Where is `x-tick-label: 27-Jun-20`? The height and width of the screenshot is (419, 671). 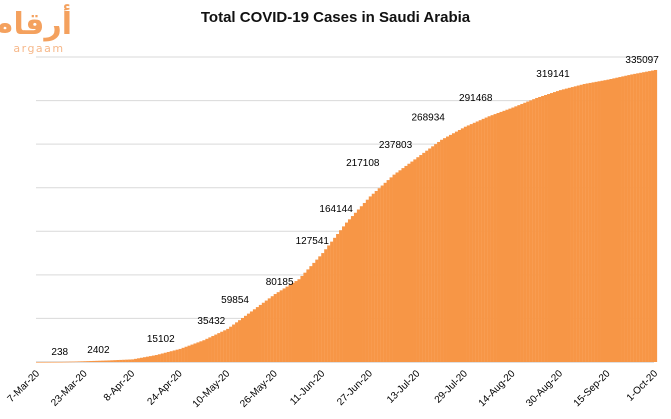 x-tick-label: 27-Jun-20 is located at coordinates (355, 388).